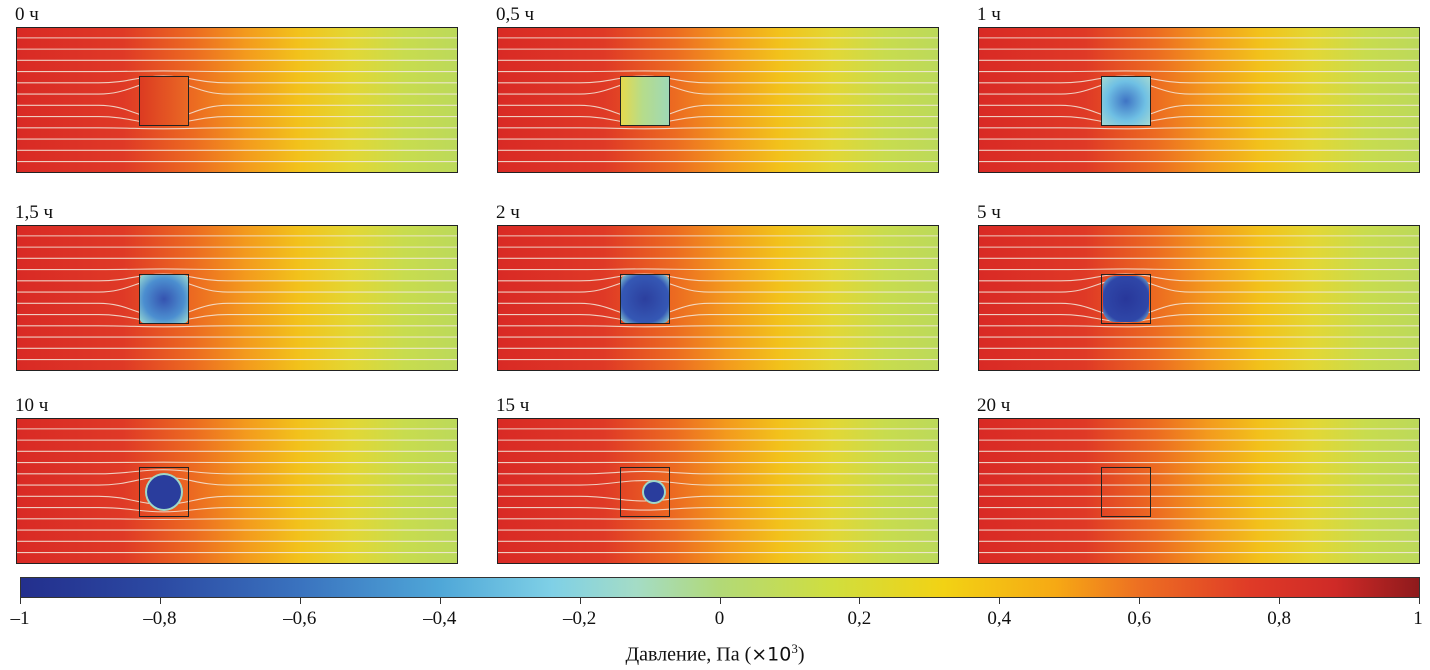 The image size is (1430, 670). I want to click on panel-time-label: 10 ч, so click(32, 405).